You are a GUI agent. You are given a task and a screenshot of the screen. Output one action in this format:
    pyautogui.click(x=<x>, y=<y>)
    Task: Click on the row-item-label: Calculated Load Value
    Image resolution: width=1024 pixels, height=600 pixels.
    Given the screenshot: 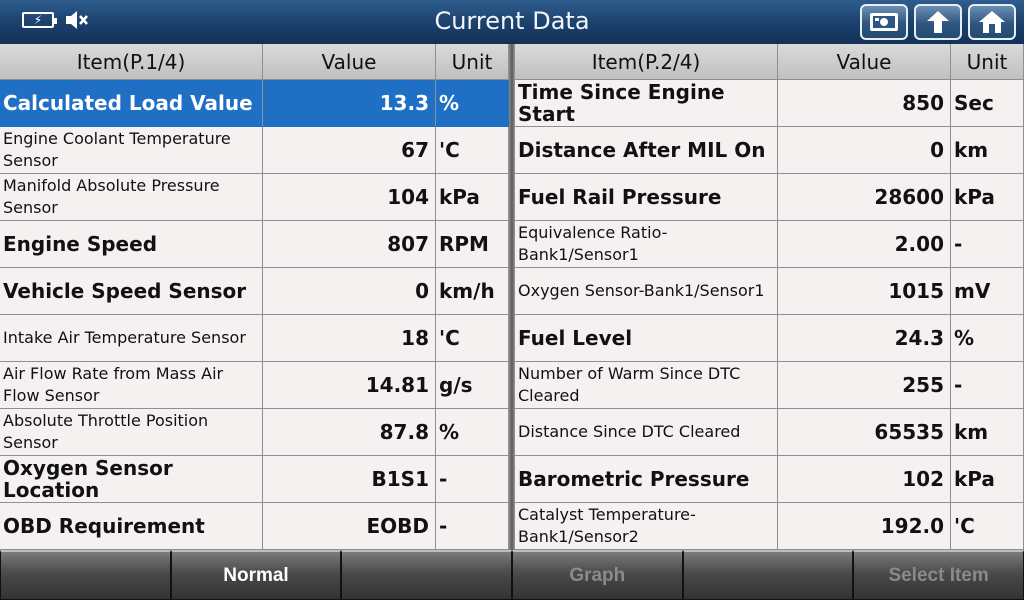 What is the action you would take?
    pyautogui.click(x=131, y=103)
    